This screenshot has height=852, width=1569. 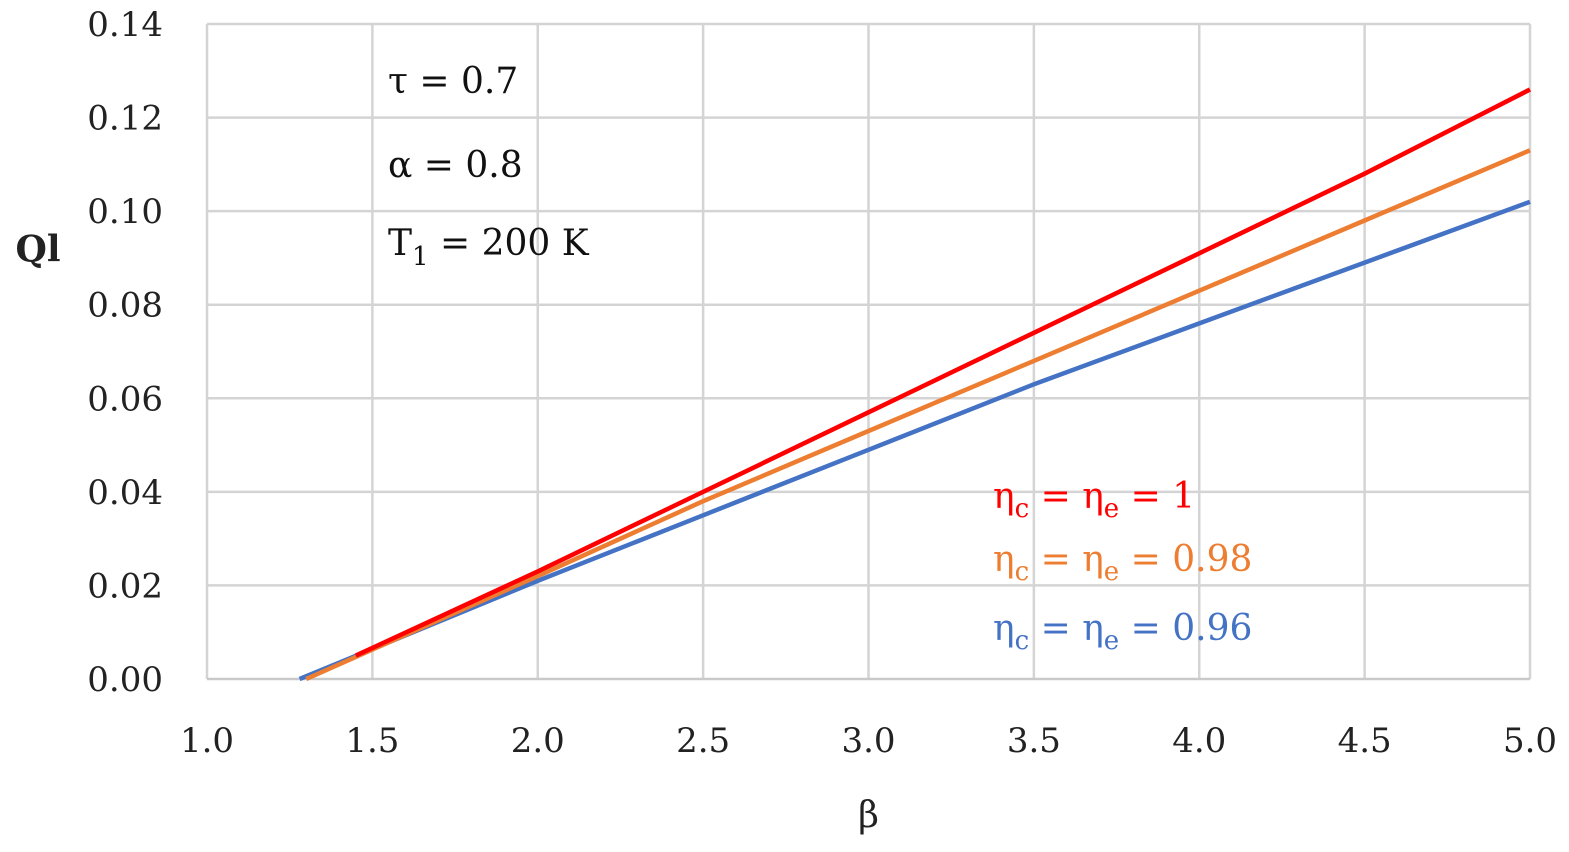 What do you see at coordinates (453, 81) in the screenshot?
I see `parameter-annotation: τ = 0.7` at bounding box center [453, 81].